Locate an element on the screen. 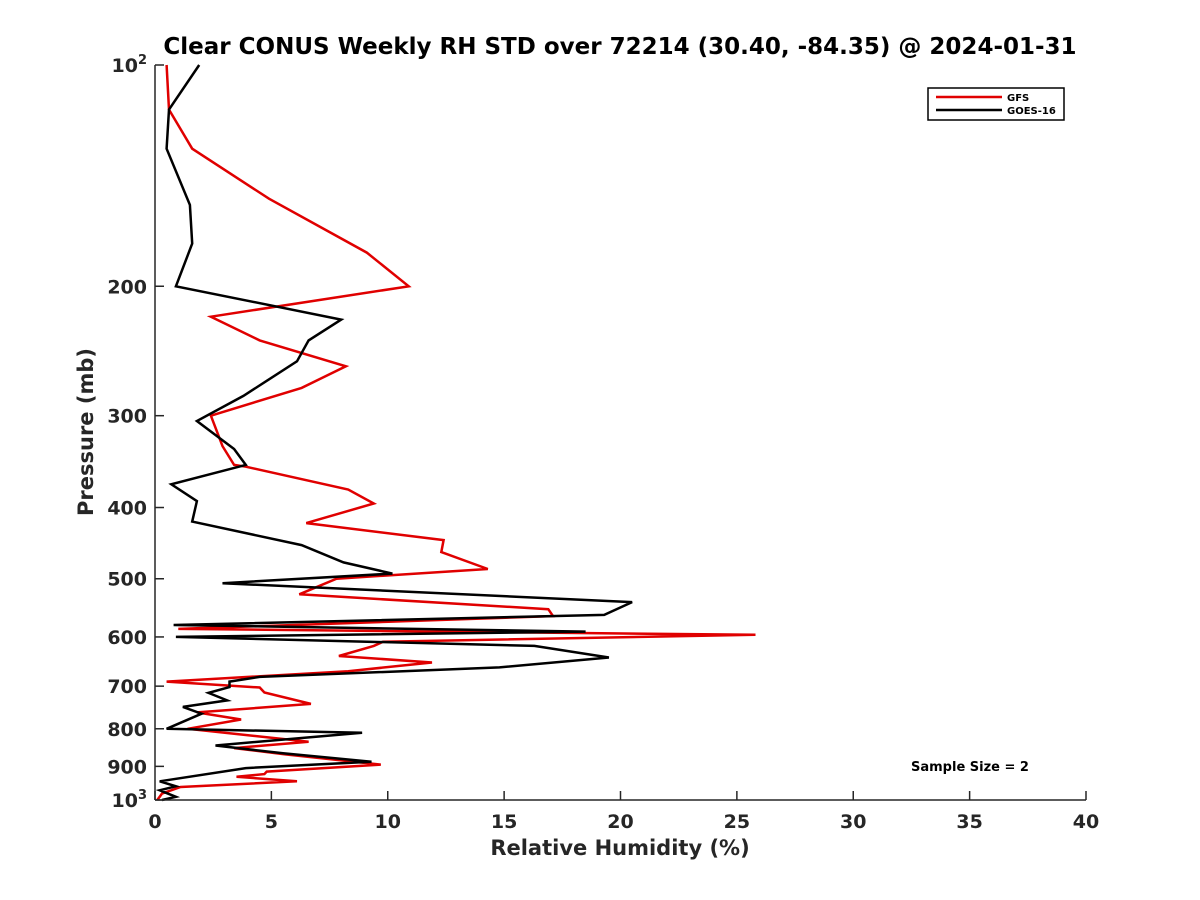  y-tick-label: 600 is located at coordinates (127, 638).